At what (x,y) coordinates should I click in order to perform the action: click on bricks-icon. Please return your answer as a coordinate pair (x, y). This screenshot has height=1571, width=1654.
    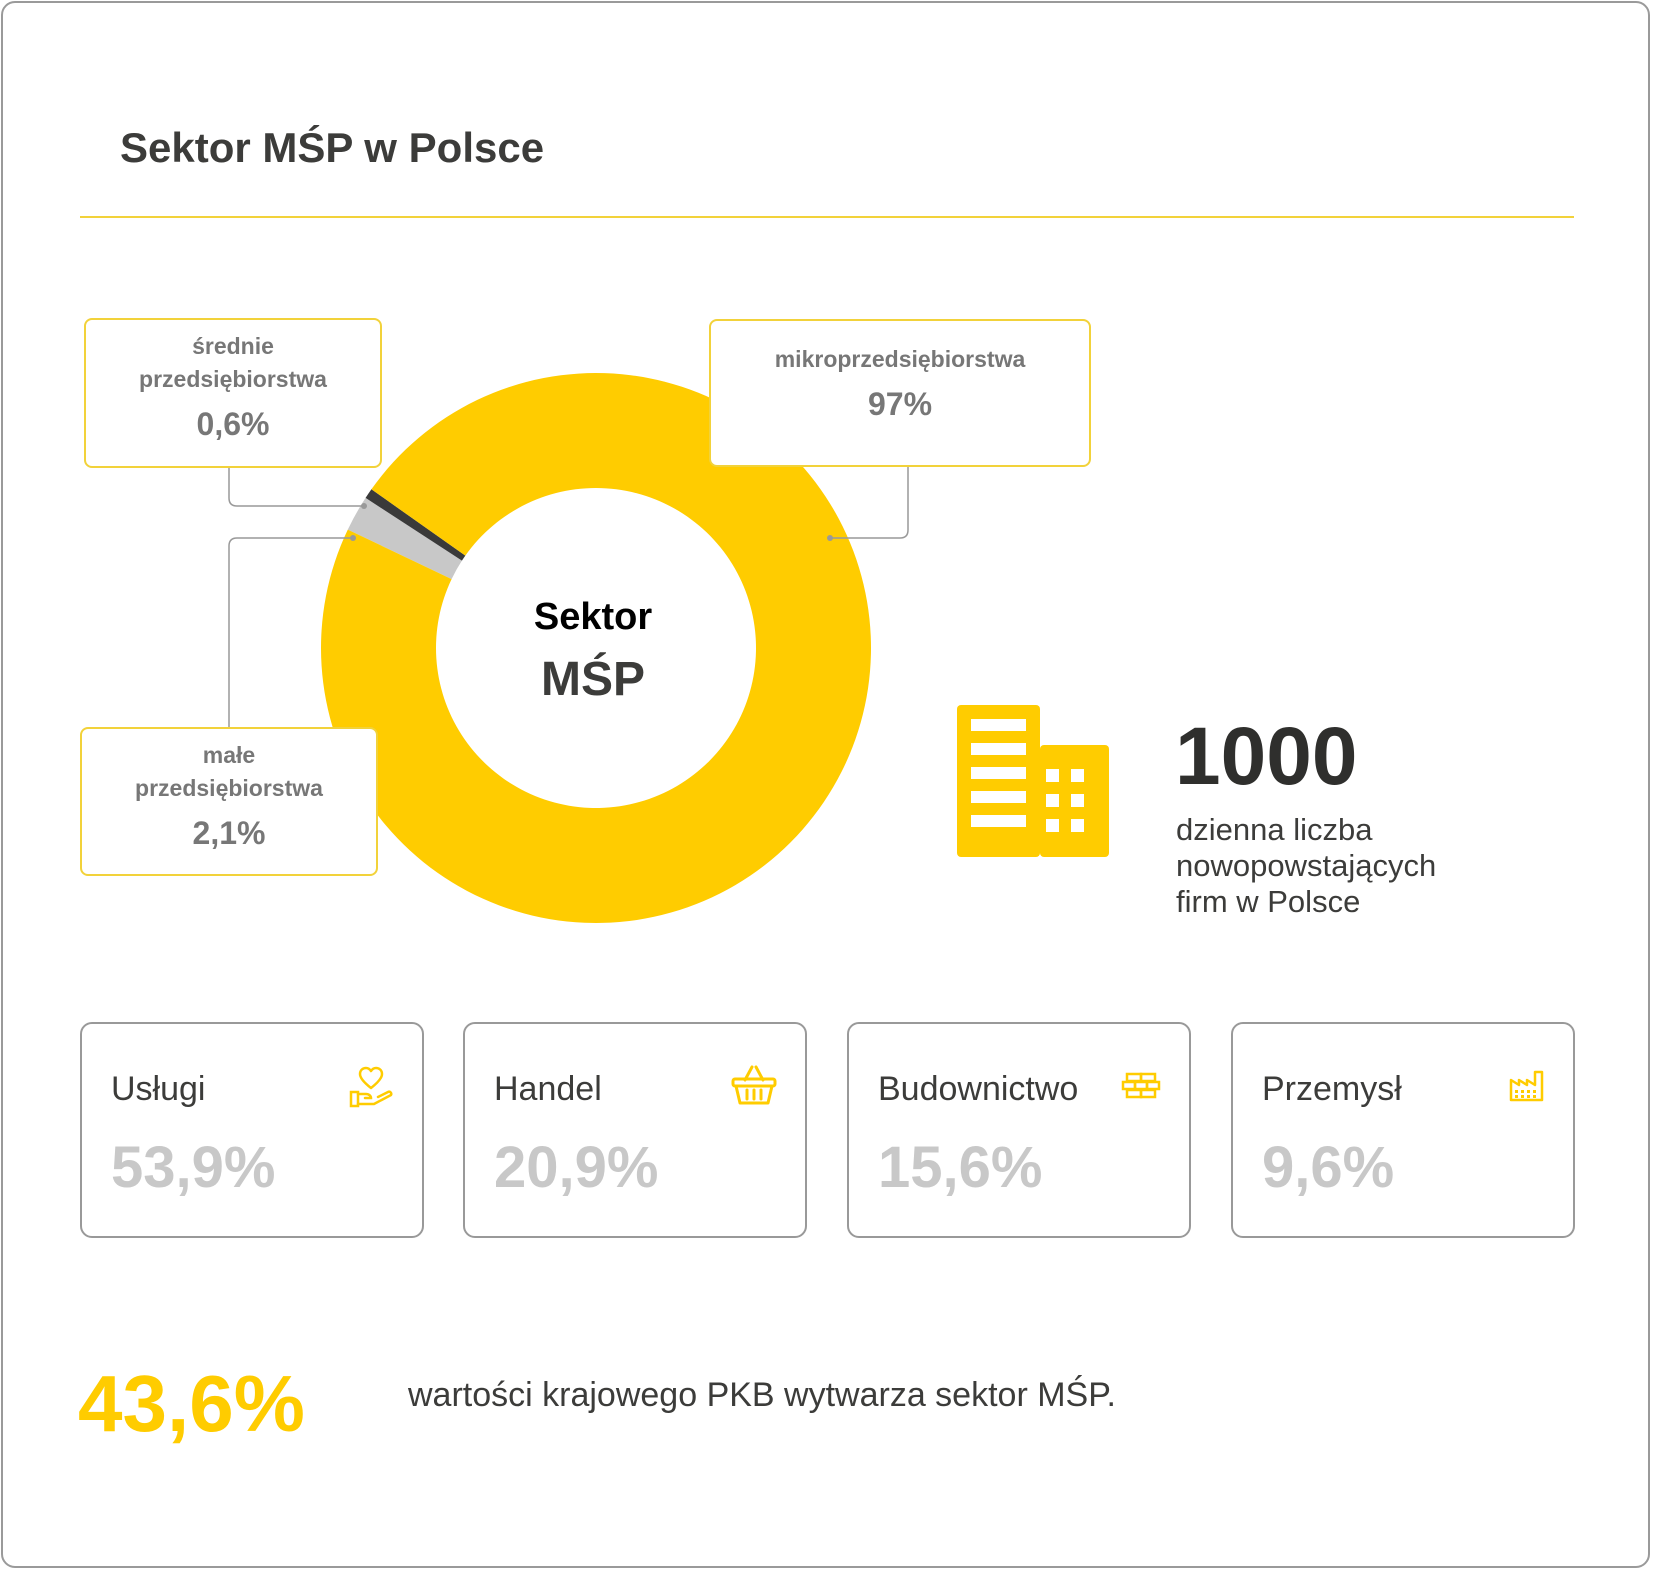
    Looking at the image, I should click on (1141, 1085).